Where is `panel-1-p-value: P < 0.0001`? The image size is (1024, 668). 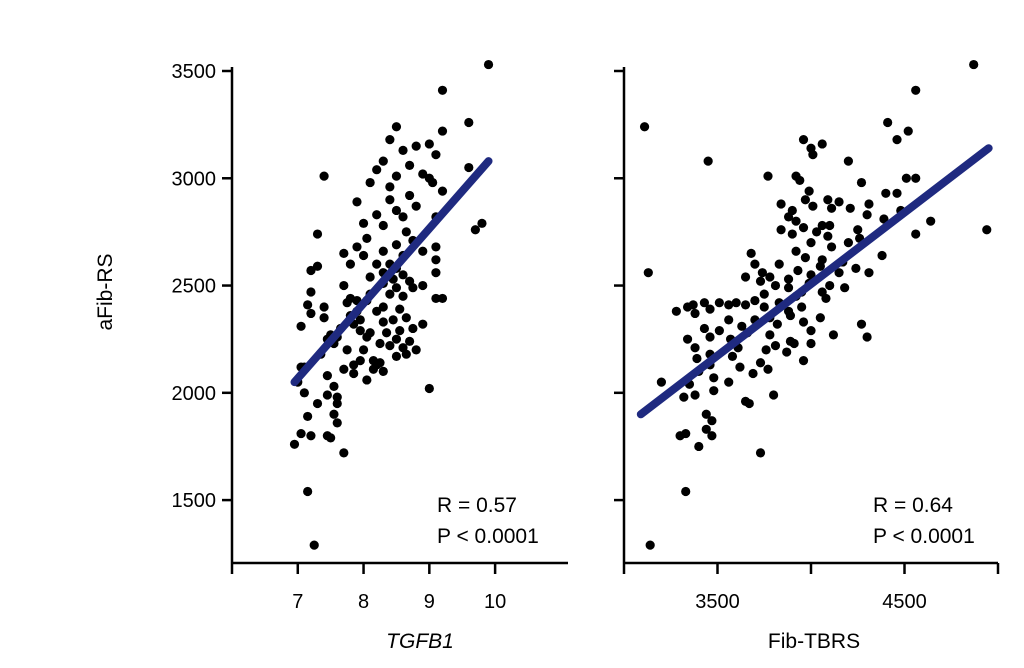 panel-1-p-value: P < 0.0001 is located at coordinates (488, 536).